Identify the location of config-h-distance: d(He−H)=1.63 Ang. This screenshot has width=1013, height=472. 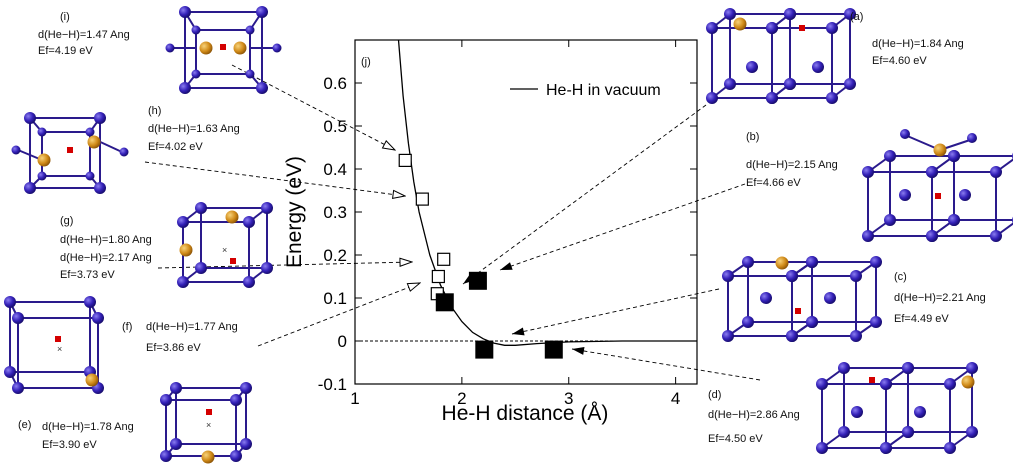
(194, 129).